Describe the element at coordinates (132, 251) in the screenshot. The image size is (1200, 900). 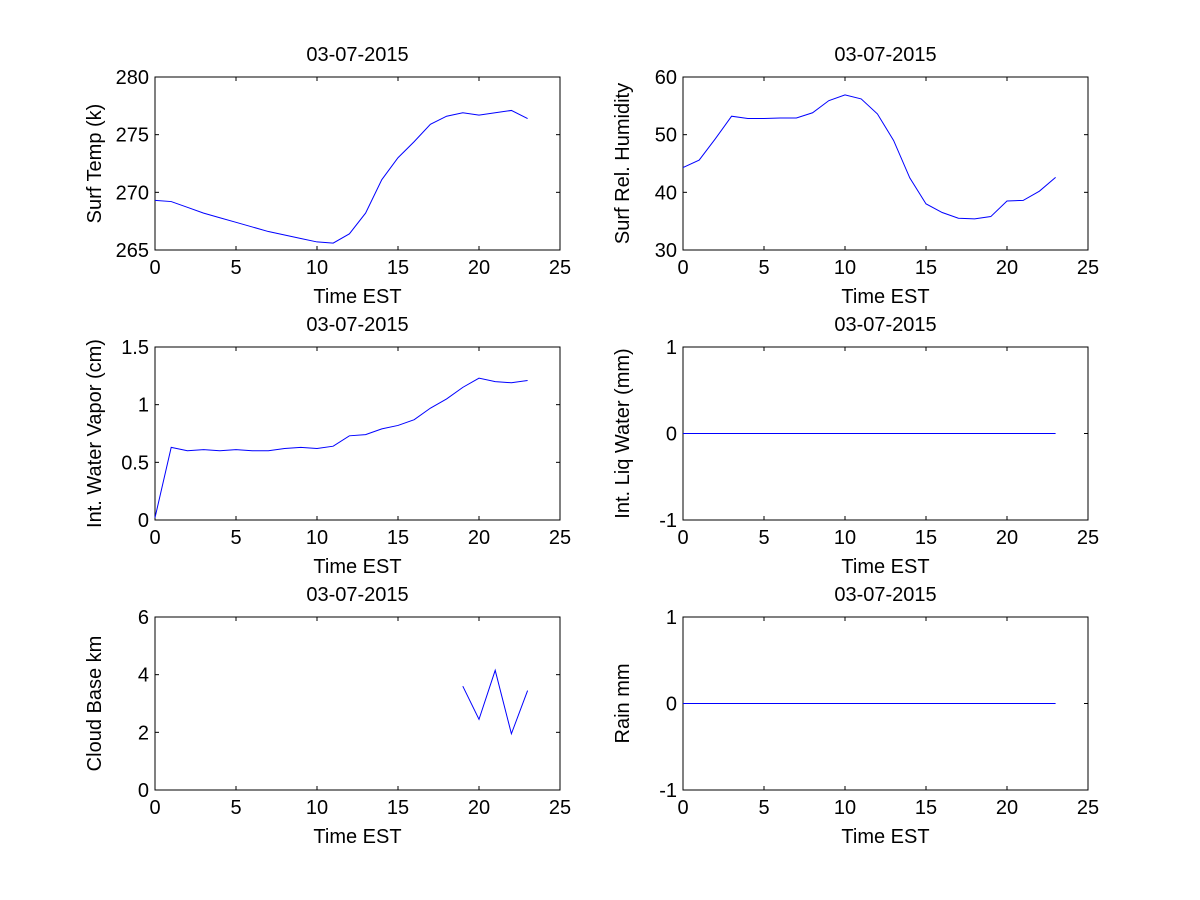
I see `y-tick-label: 265` at that location.